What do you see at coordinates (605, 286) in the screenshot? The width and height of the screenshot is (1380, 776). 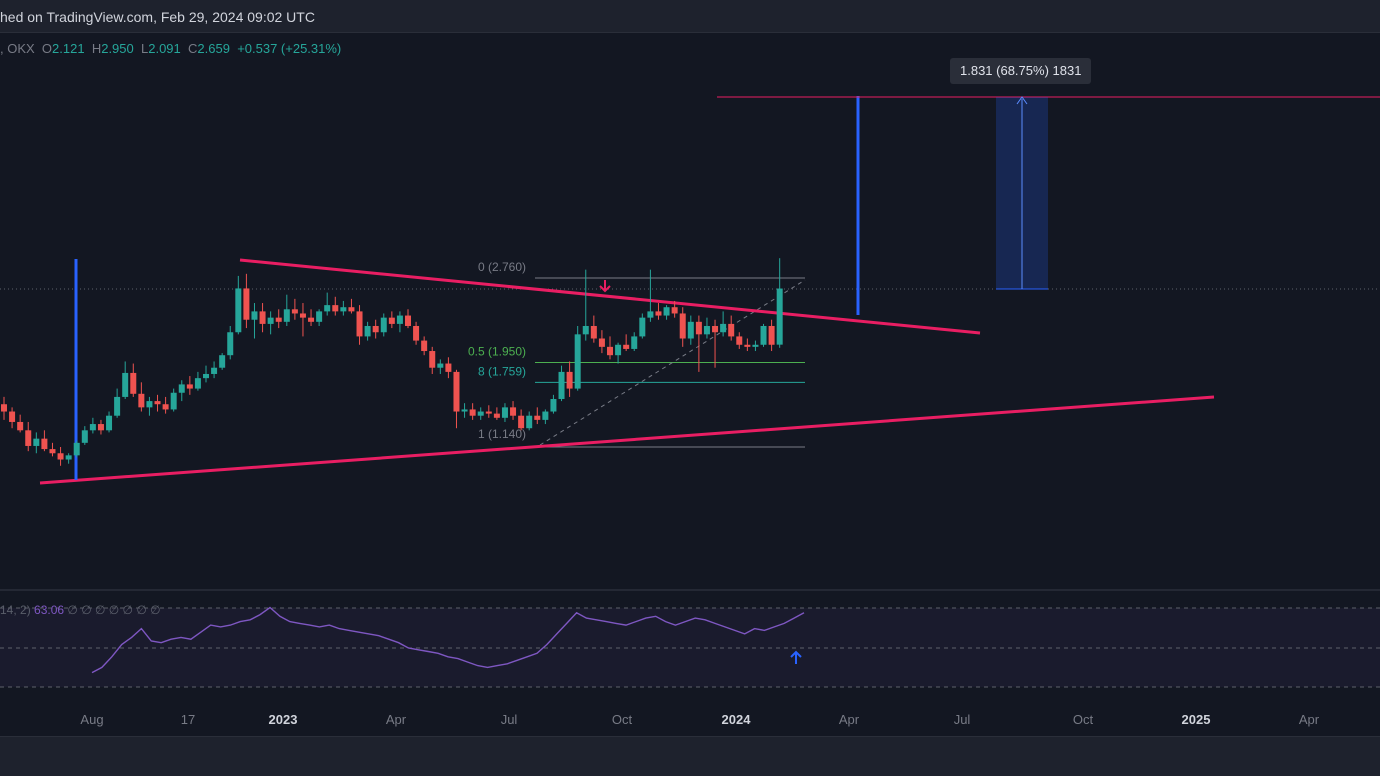 I see `down-arrow-icon` at bounding box center [605, 286].